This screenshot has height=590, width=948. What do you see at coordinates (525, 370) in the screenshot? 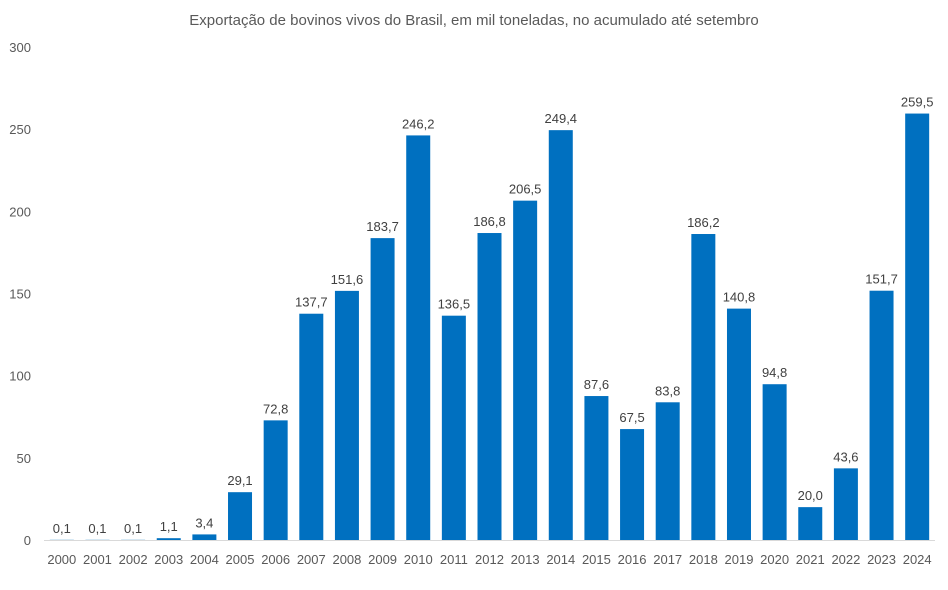
I see `bar-2013` at bounding box center [525, 370].